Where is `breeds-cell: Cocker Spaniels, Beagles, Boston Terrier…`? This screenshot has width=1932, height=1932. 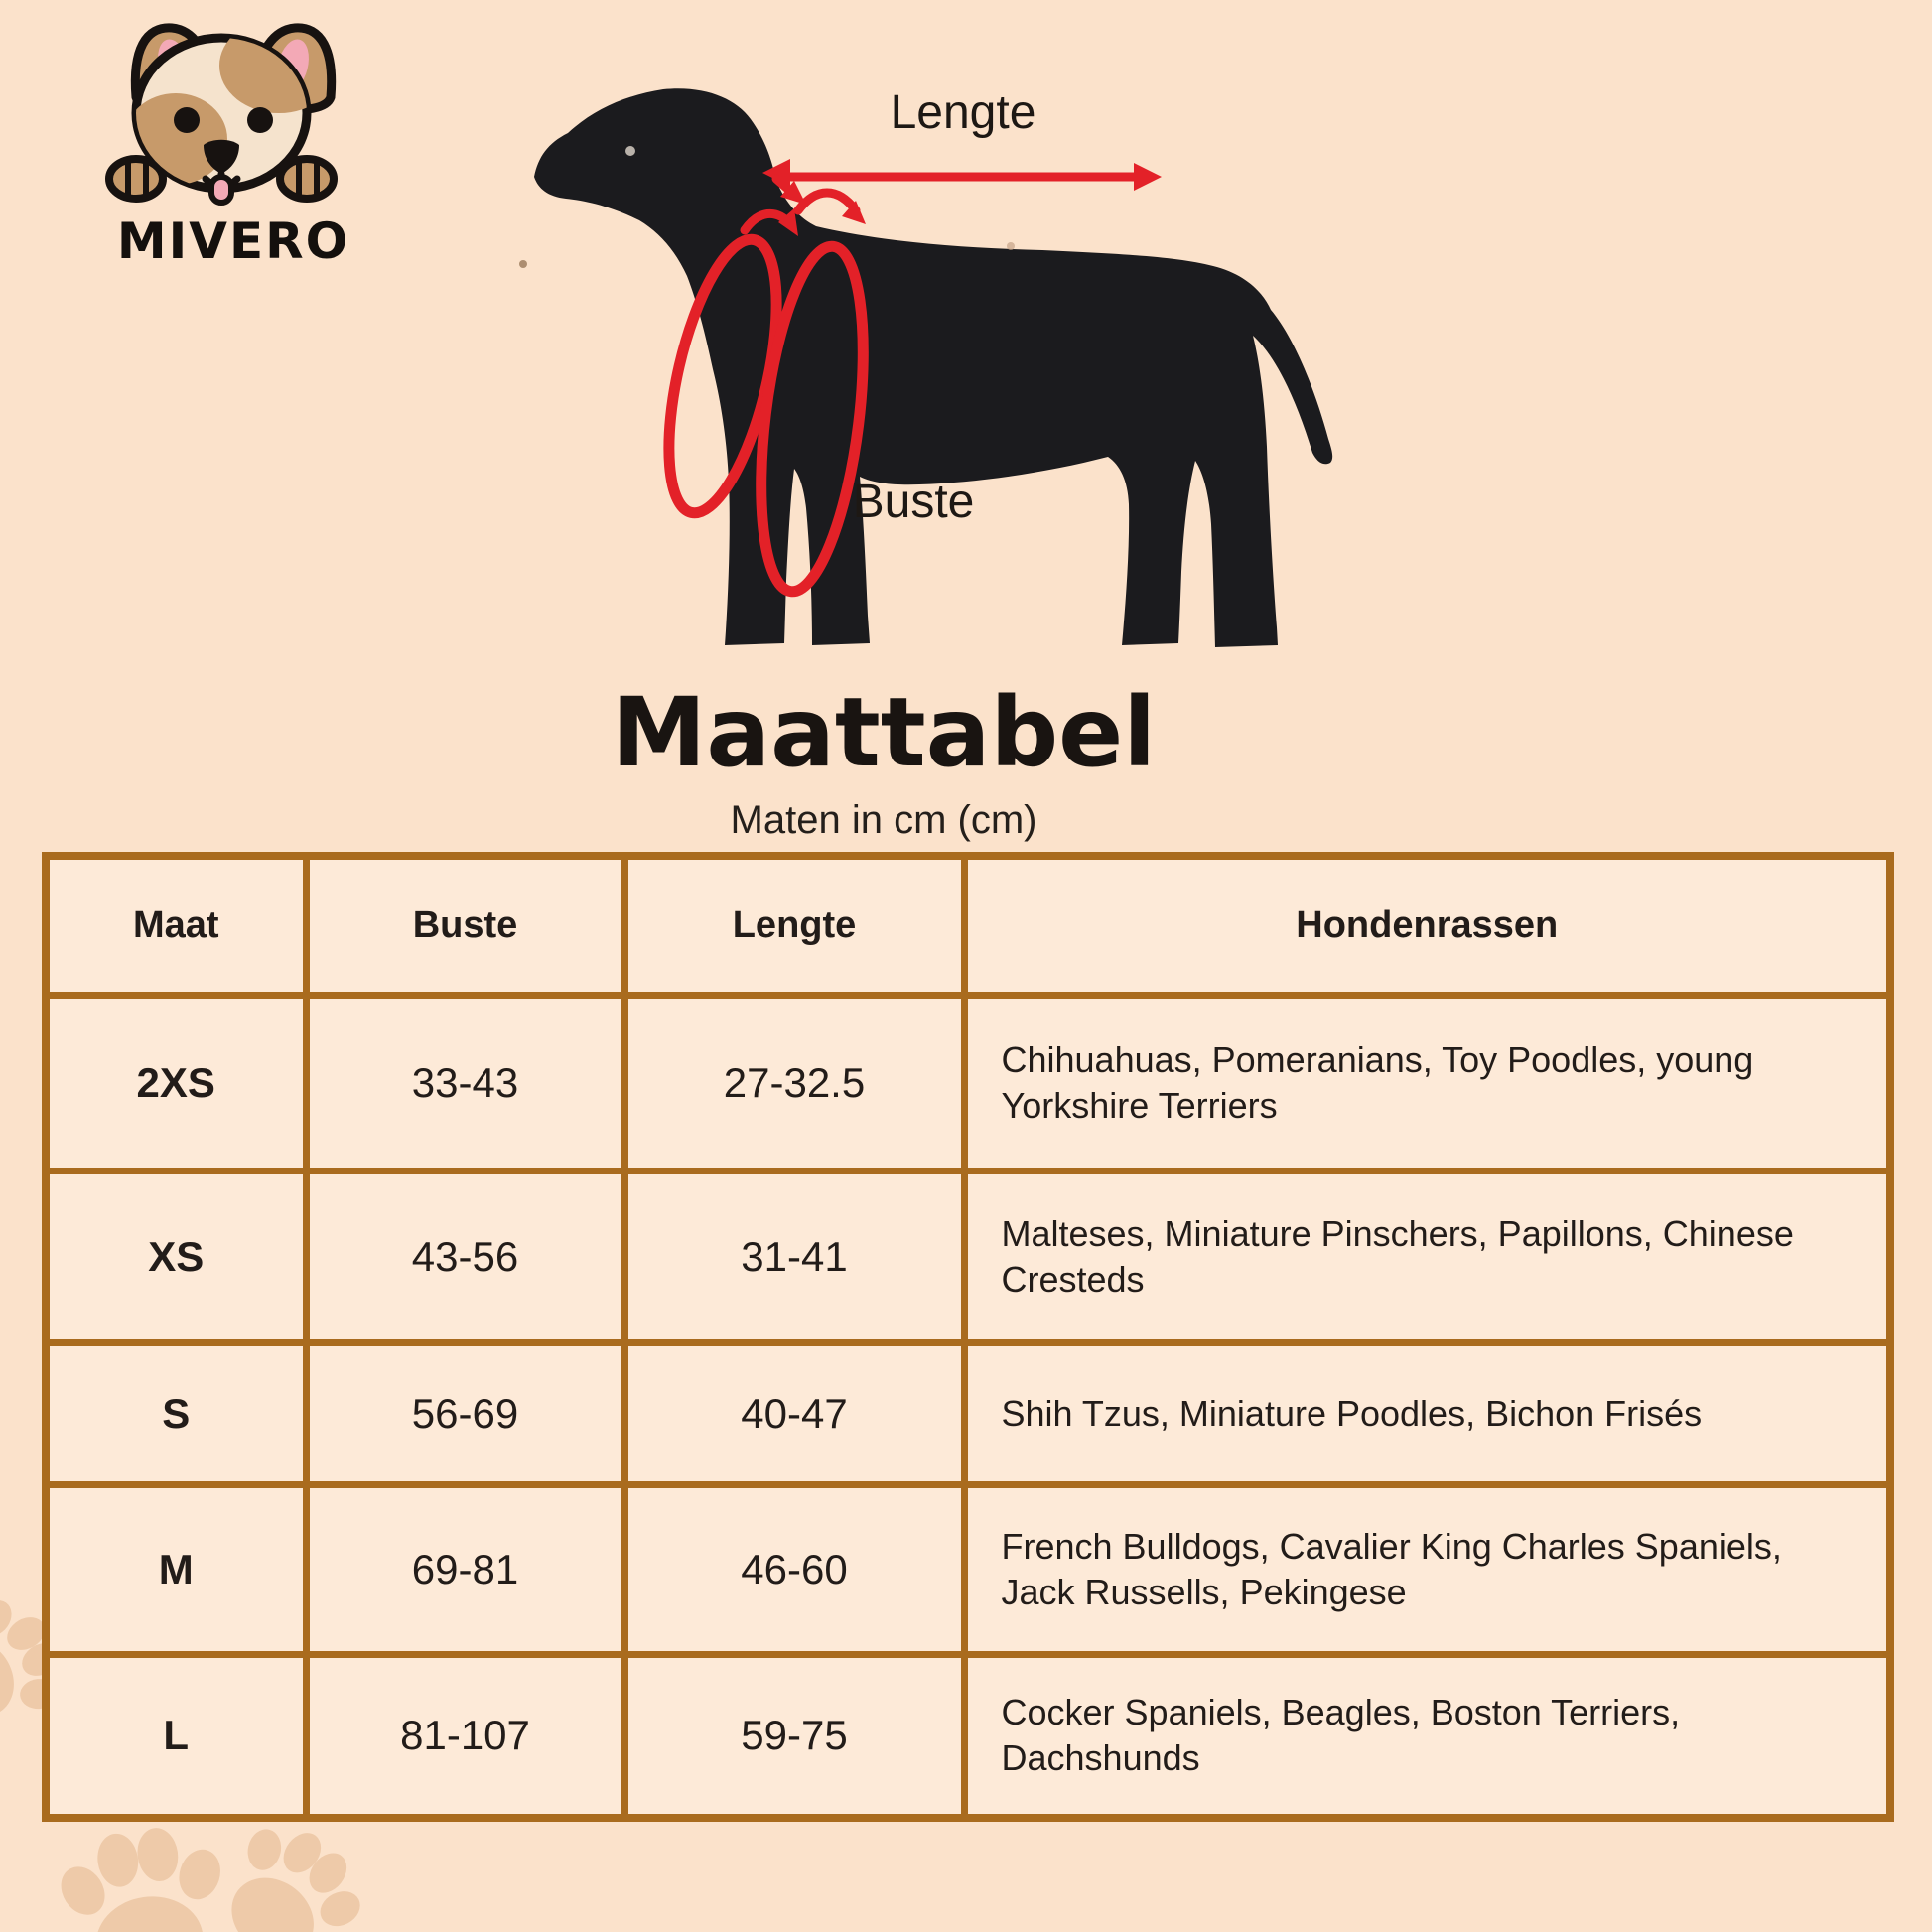
breeds-cell: Cocker Spaniels, Beagles, Boston Terrier… is located at coordinates (1427, 1736).